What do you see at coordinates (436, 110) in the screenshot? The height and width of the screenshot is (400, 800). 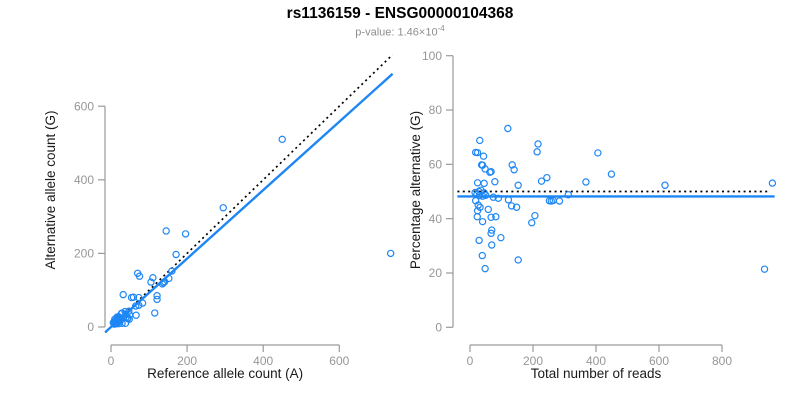 I see `y-tick-label: 80` at bounding box center [436, 110].